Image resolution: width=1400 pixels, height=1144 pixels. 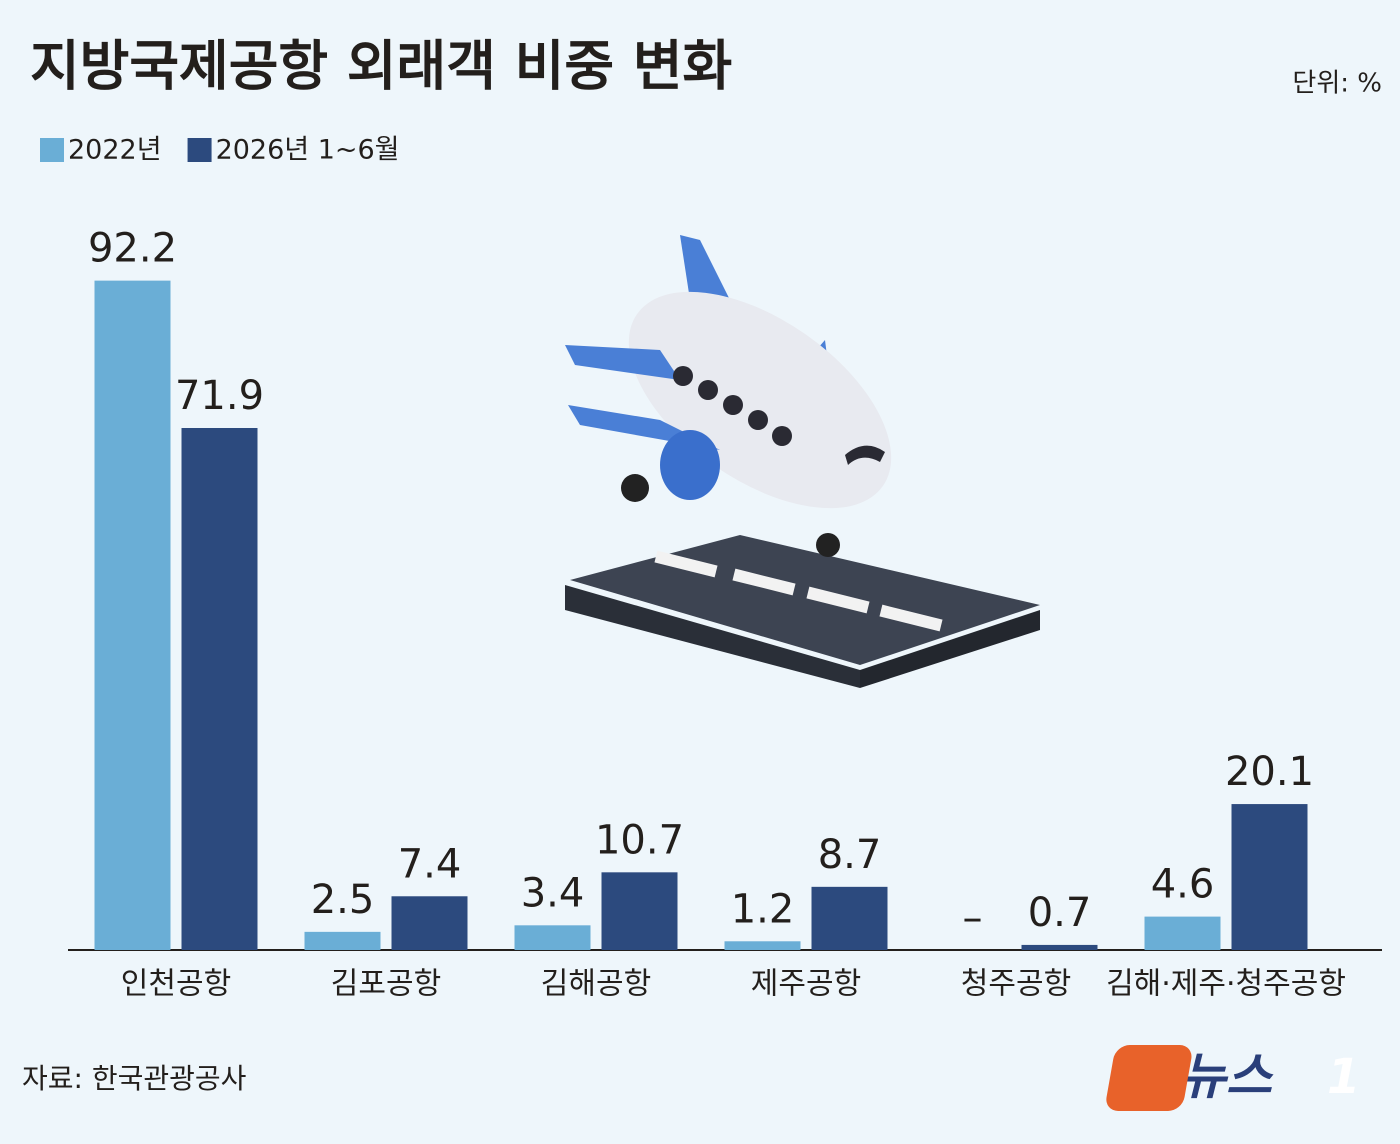 I want to click on value-label: 8.7, so click(x=850, y=855).